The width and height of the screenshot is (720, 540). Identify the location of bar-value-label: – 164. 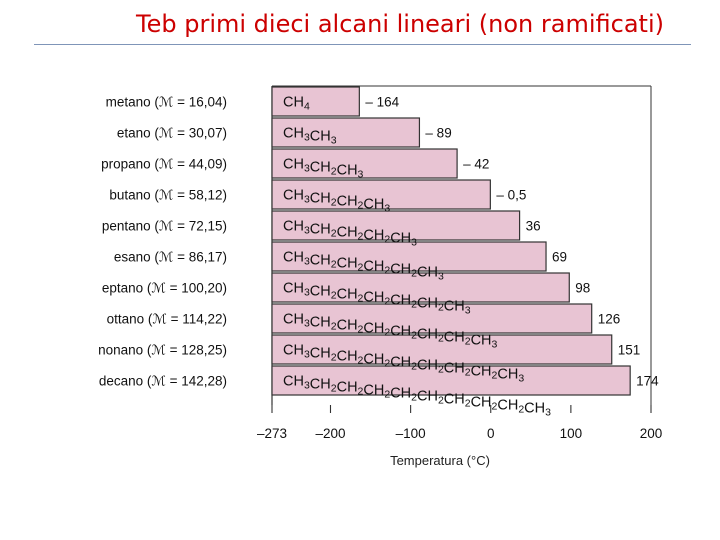
(382, 102).